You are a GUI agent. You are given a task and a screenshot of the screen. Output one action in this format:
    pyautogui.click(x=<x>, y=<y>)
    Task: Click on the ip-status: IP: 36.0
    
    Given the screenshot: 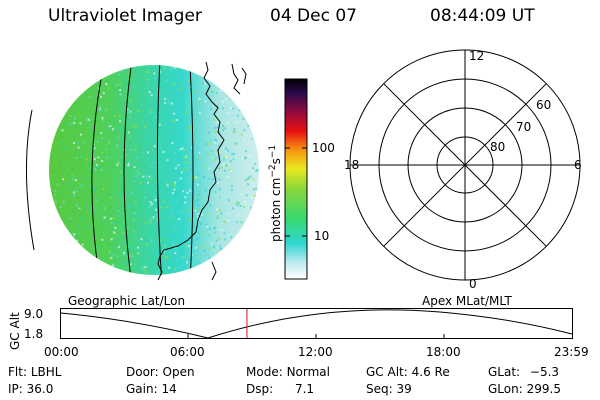 What is the action you would take?
    pyautogui.click(x=30, y=389)
    